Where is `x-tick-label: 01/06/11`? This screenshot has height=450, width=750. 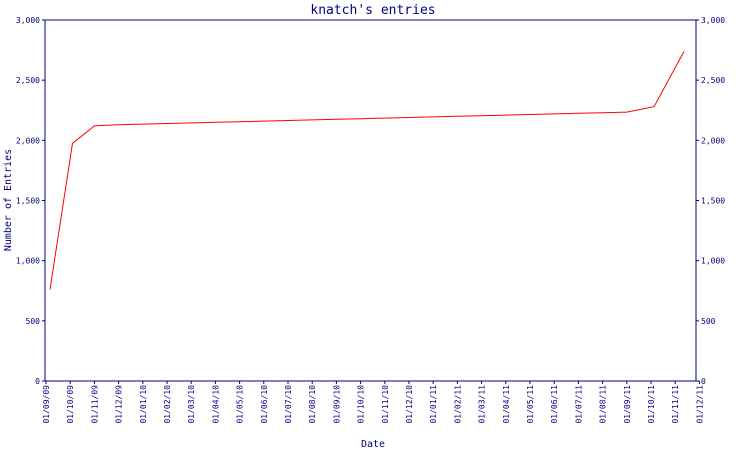
x-tick-label: 01/06/11 is located at coordinates (554, 404).